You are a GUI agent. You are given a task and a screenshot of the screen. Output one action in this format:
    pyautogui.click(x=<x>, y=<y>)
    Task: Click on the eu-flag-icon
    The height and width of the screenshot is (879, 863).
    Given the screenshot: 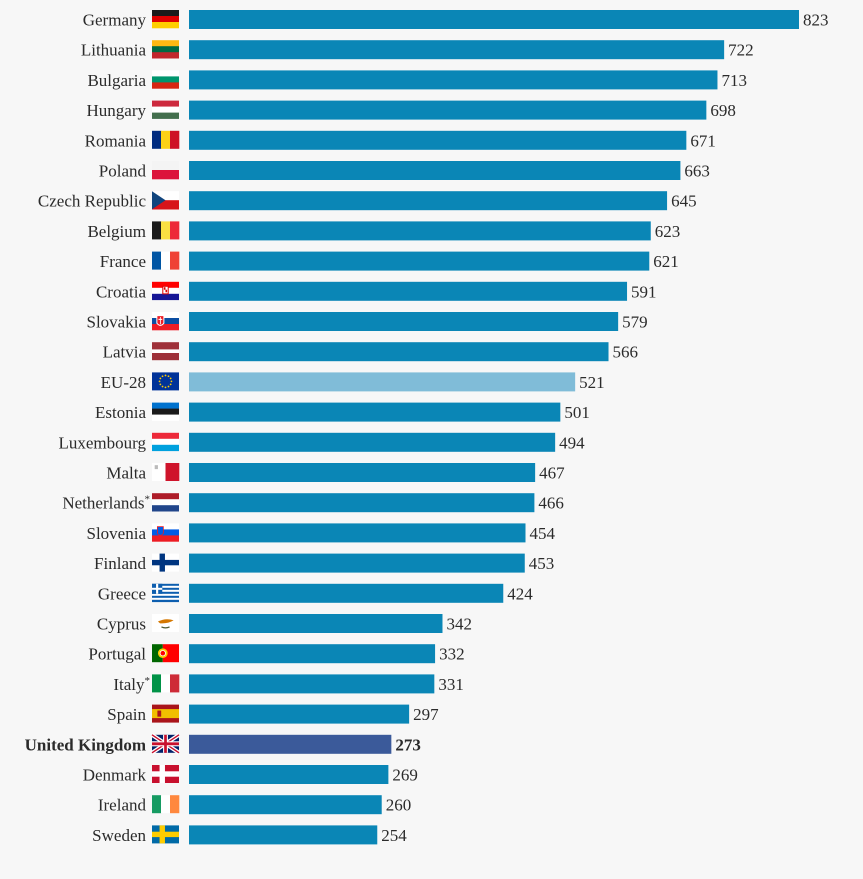 What is the action you would take?
    pyautogui.click(x=165, y=381)
    